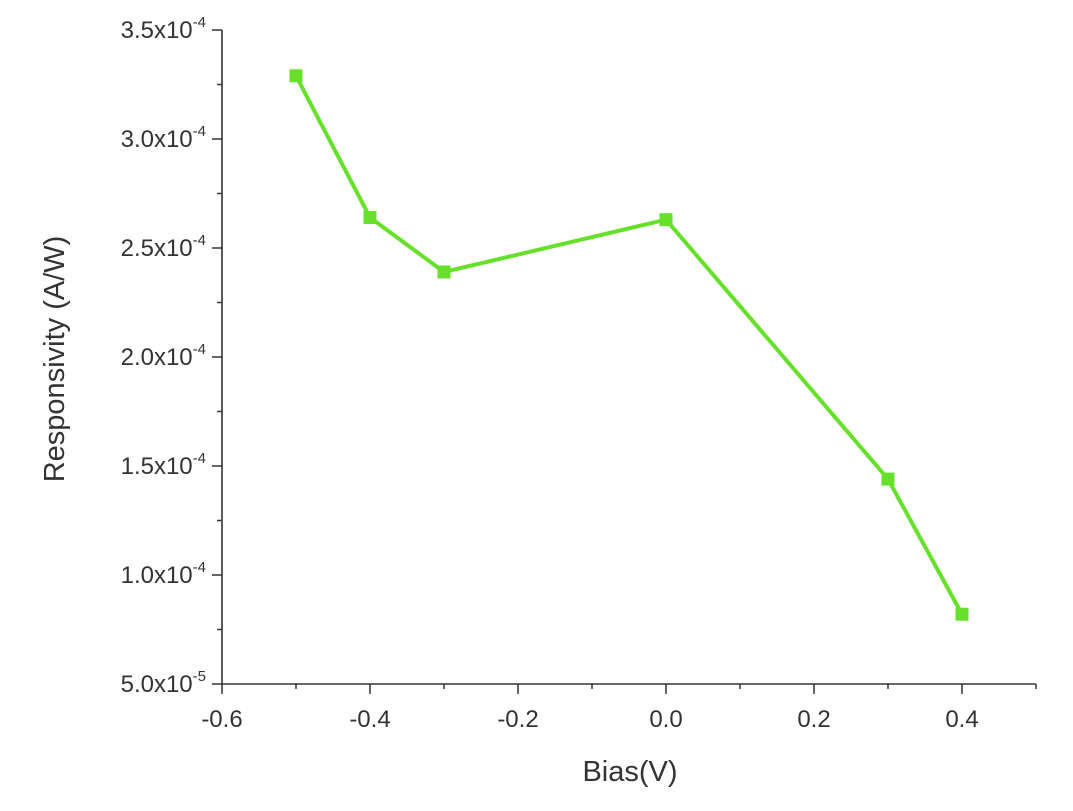 The height and width of the screenshot is (811, 1073). Describe the element at coordinates (629, 772) in the screenshot. I see `x-axis-title: Bias(V)` at that location.